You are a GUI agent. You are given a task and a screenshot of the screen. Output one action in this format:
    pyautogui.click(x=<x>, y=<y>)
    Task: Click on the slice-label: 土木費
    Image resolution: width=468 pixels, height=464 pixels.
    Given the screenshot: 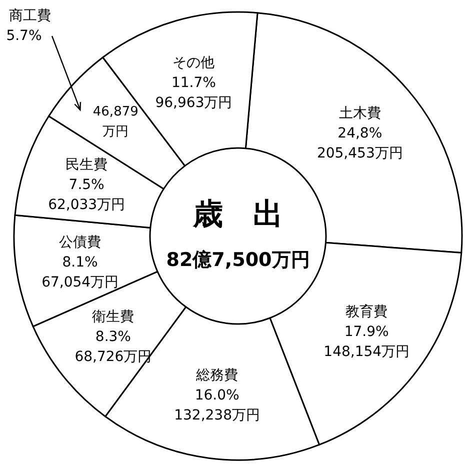 What is the action you would take?
    pyautogui.click(x=359, y=113)
    